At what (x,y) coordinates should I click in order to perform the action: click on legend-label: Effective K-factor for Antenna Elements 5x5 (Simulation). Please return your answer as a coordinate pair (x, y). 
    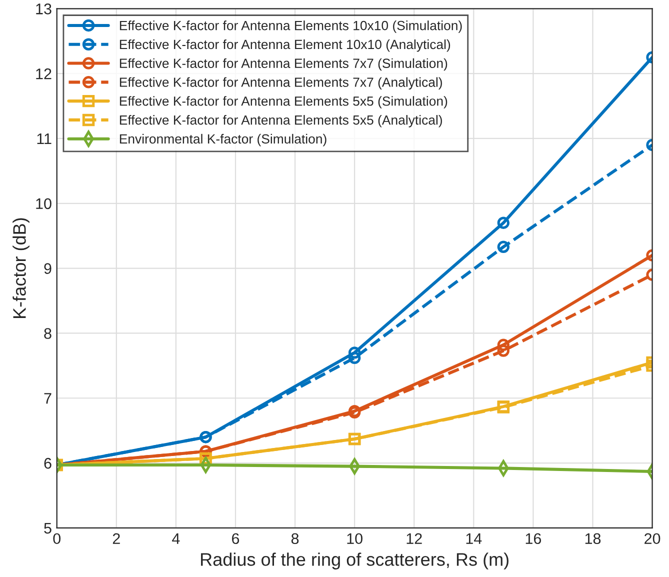
    Looking at the image, I should click on (284, 102).